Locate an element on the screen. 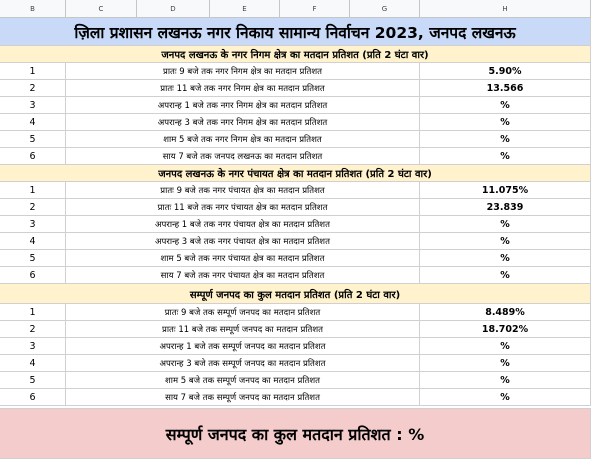 The image size is (591, 459). column-header: C is located at coordinates (101, 9).